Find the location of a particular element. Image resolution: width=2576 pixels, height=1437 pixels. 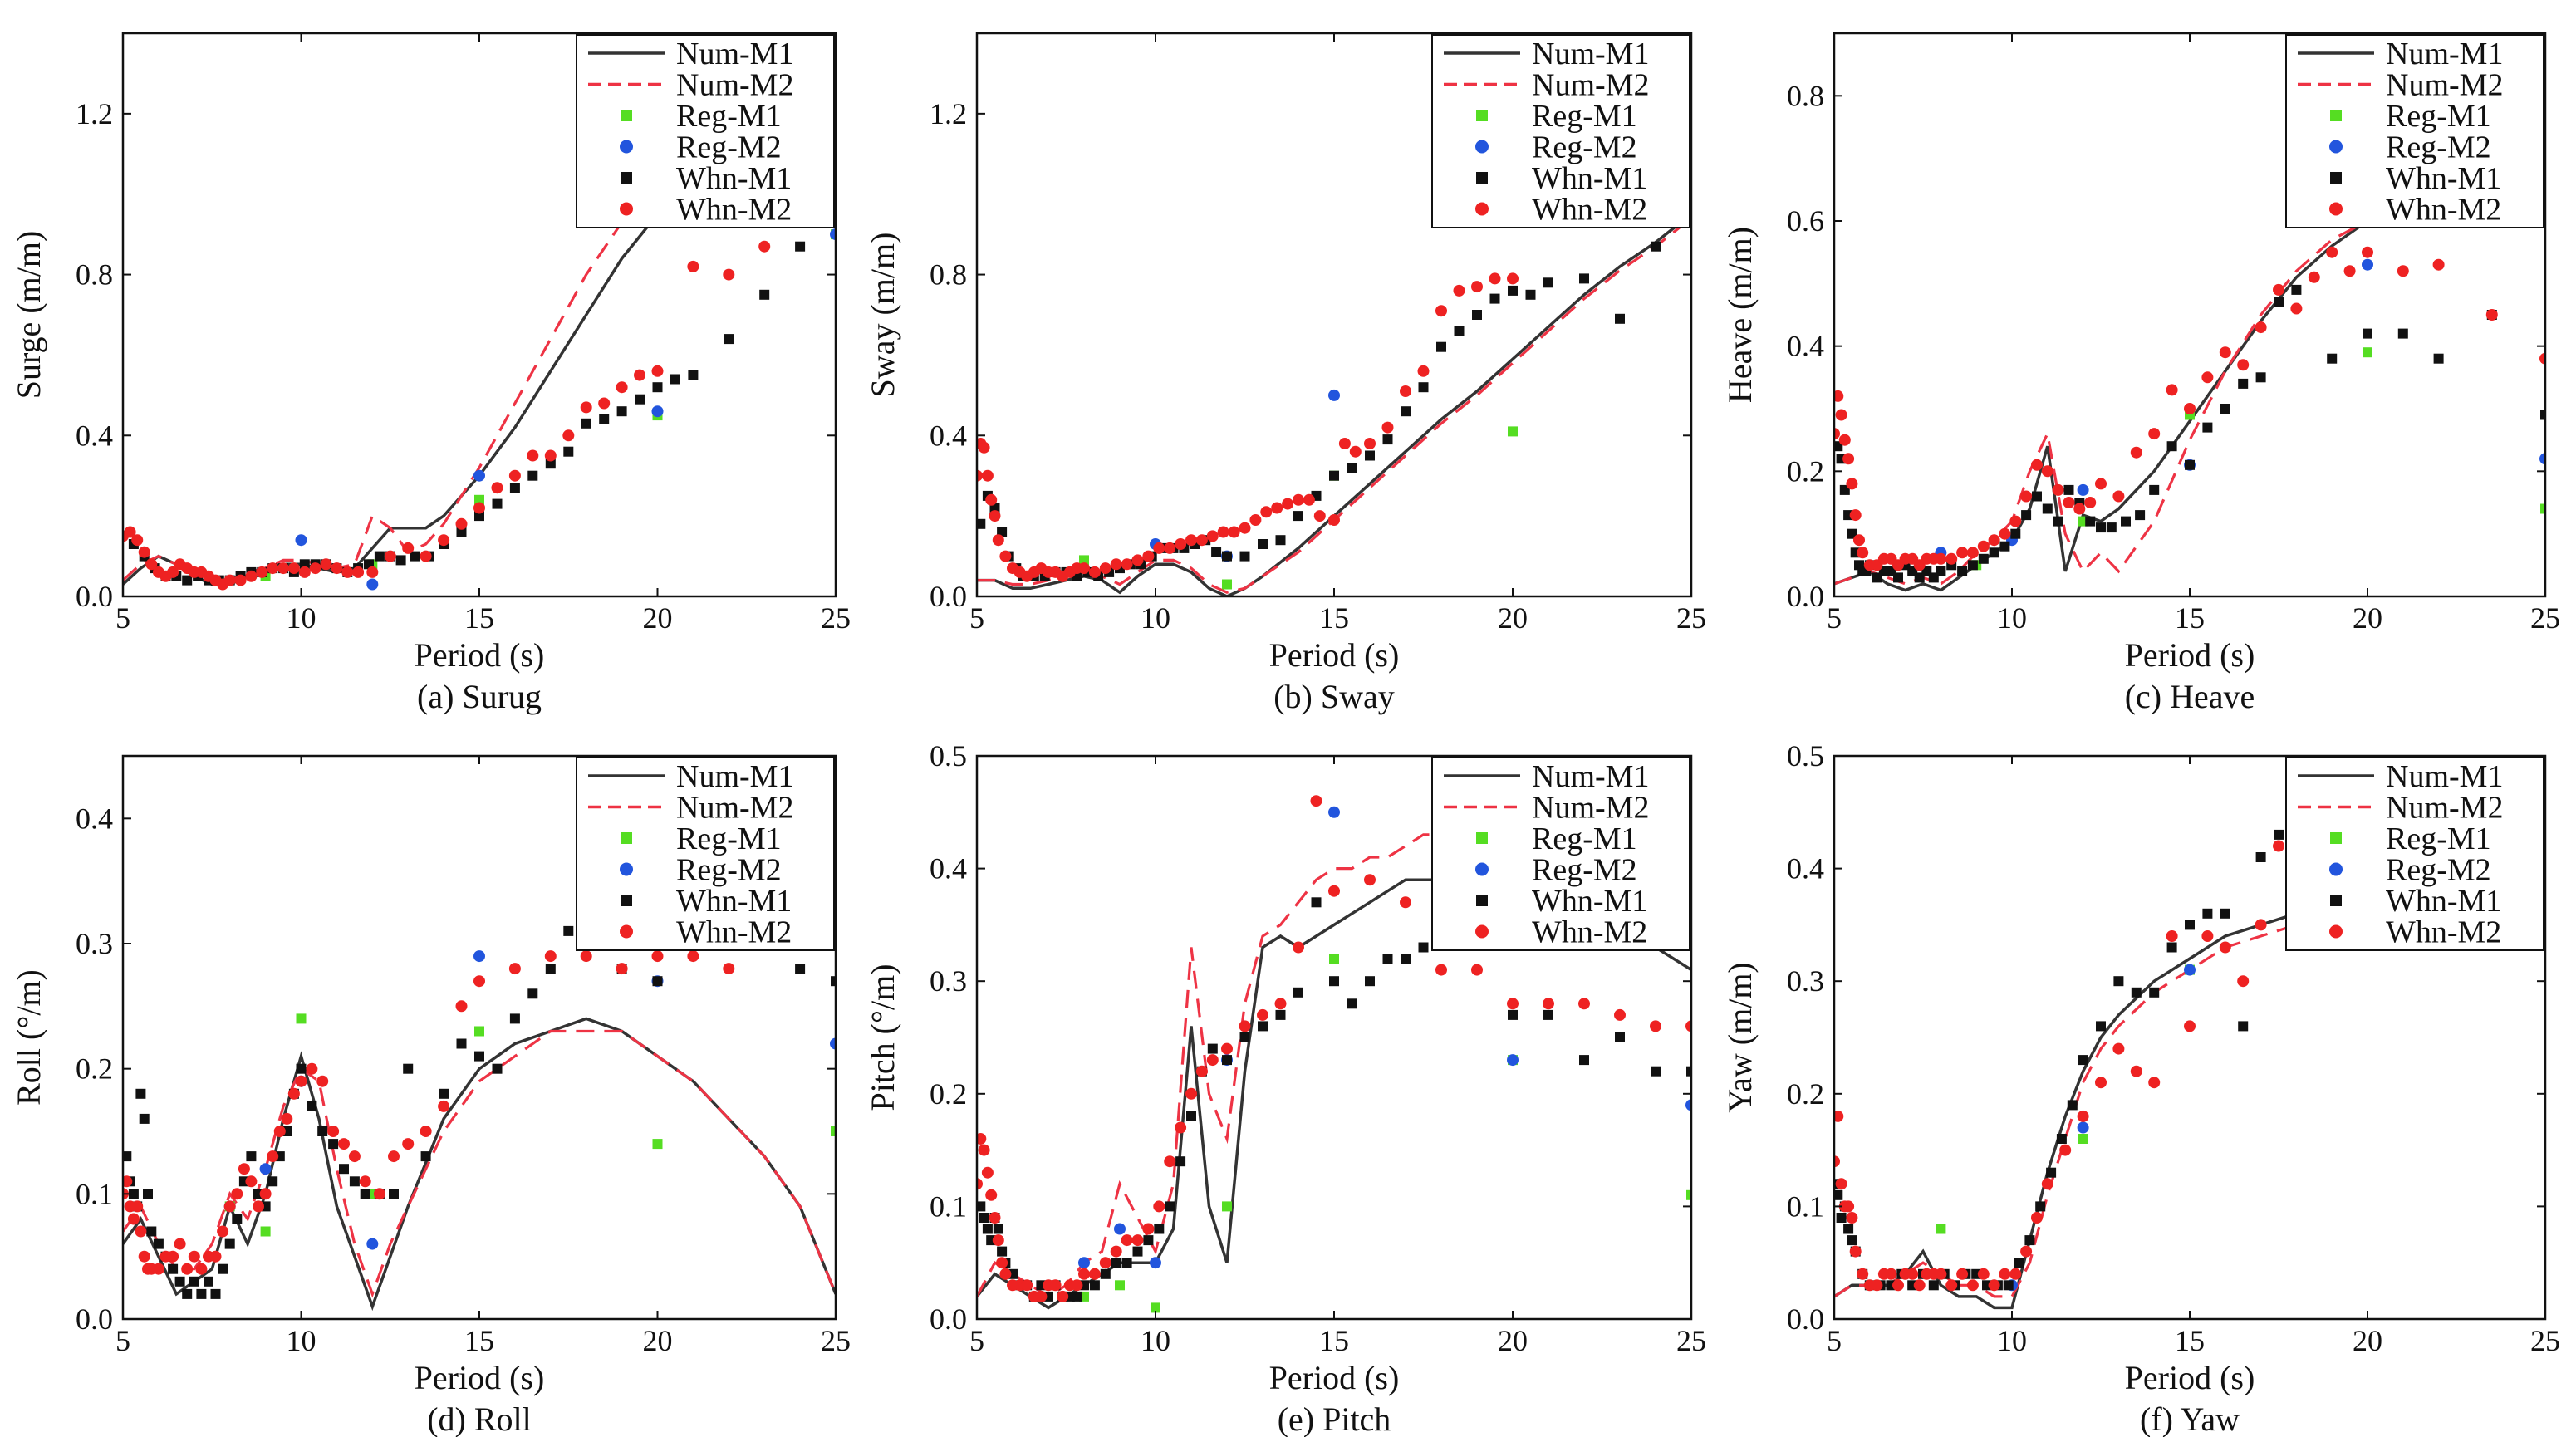

x-axis-label: Period (s) is located at coordinates (1334, 655).